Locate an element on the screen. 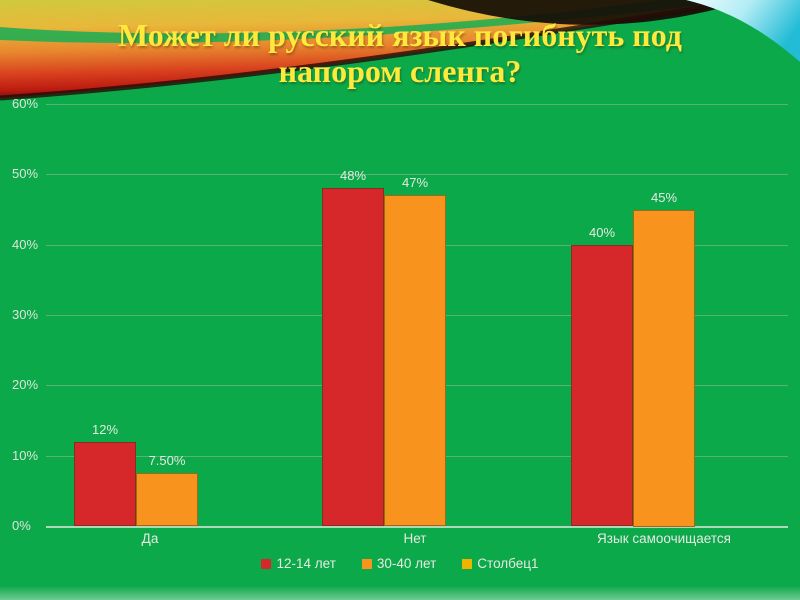  chart-legend: 12-14 лет 30-40 лет Столбец1 is located at coordinates (400, 563).